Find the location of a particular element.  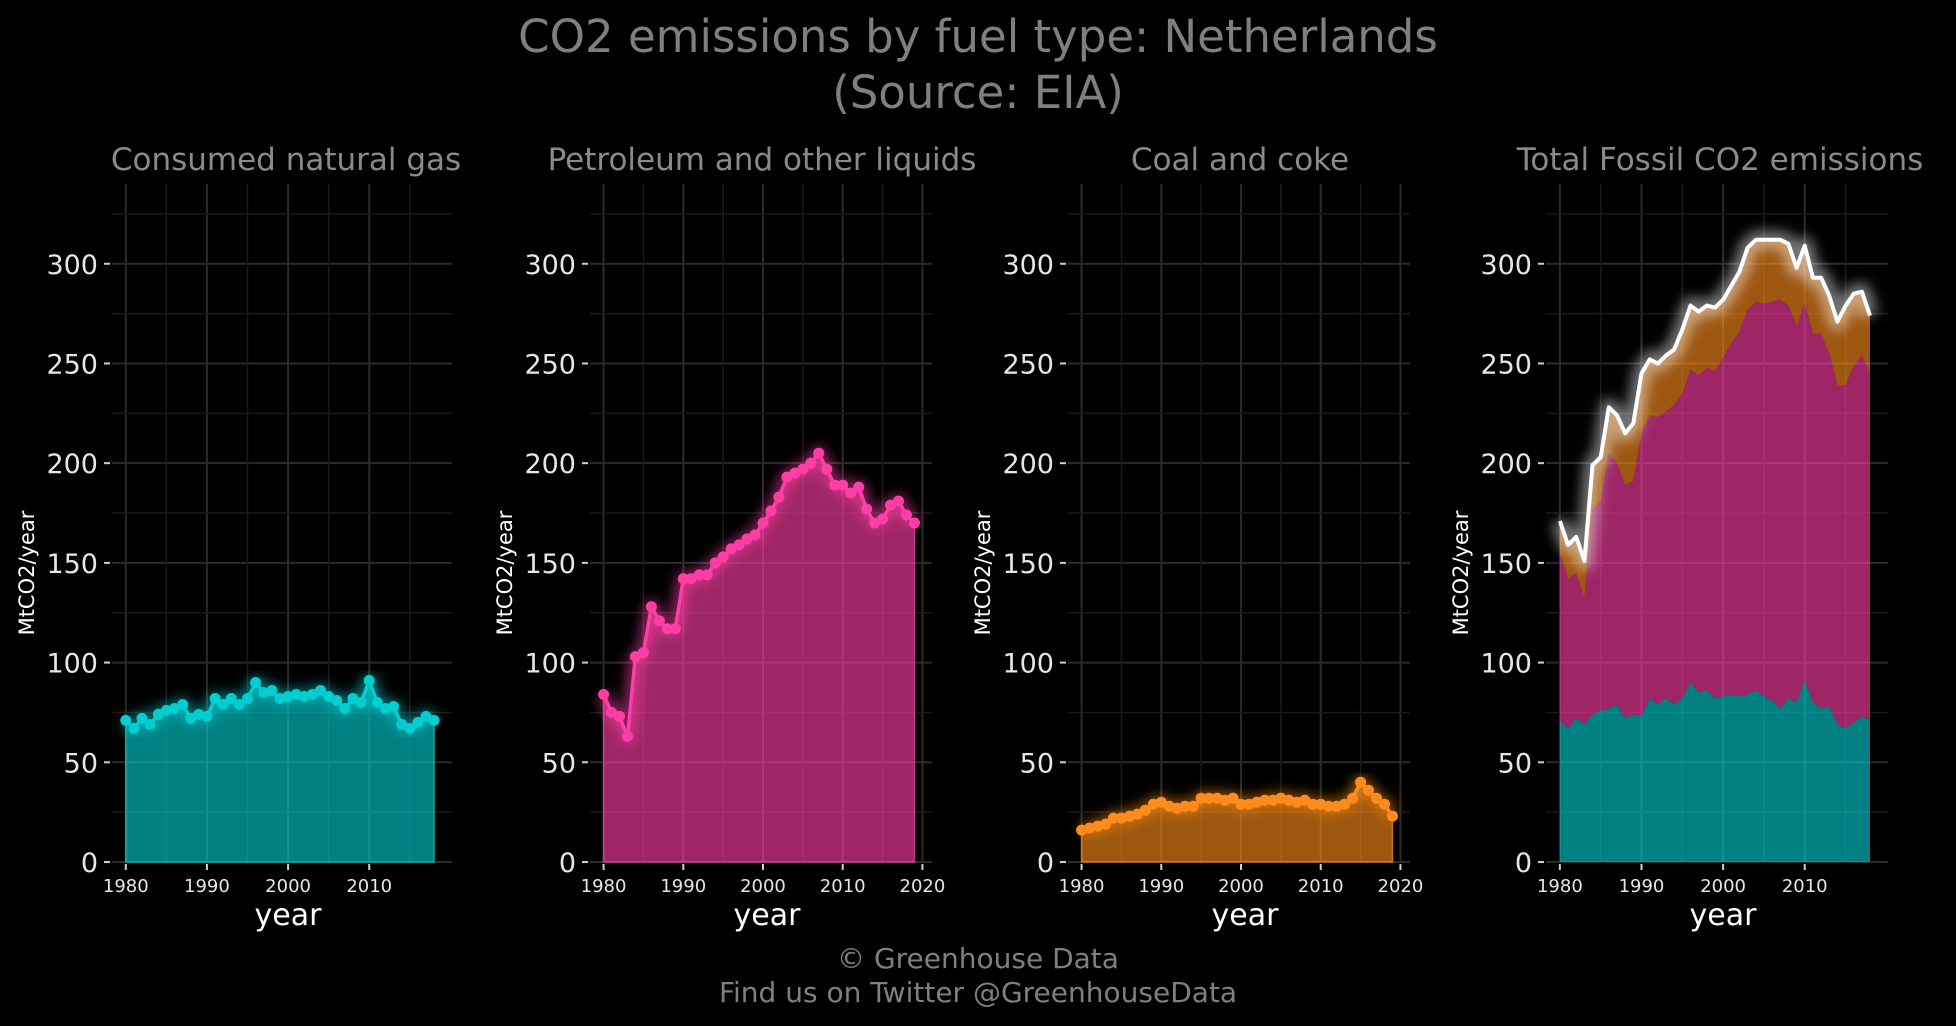

series-line is located at coordinates (758, 595).